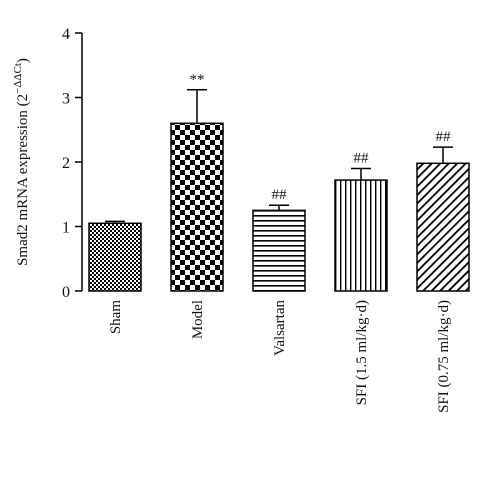 Image resolution: width=500 pixels, height=478 pixels. What do you see at coordinates (66, 292) in the screenshot?
I see `y-tick-label: 0` at bounding box center [66, 292].